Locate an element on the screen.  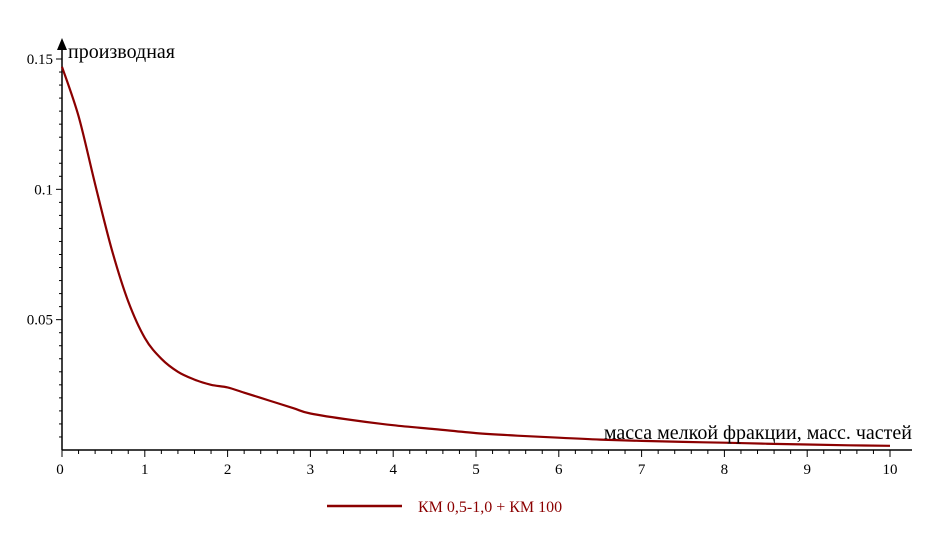
y-tick-label: 0.05 is located at coordinates (40, 321).